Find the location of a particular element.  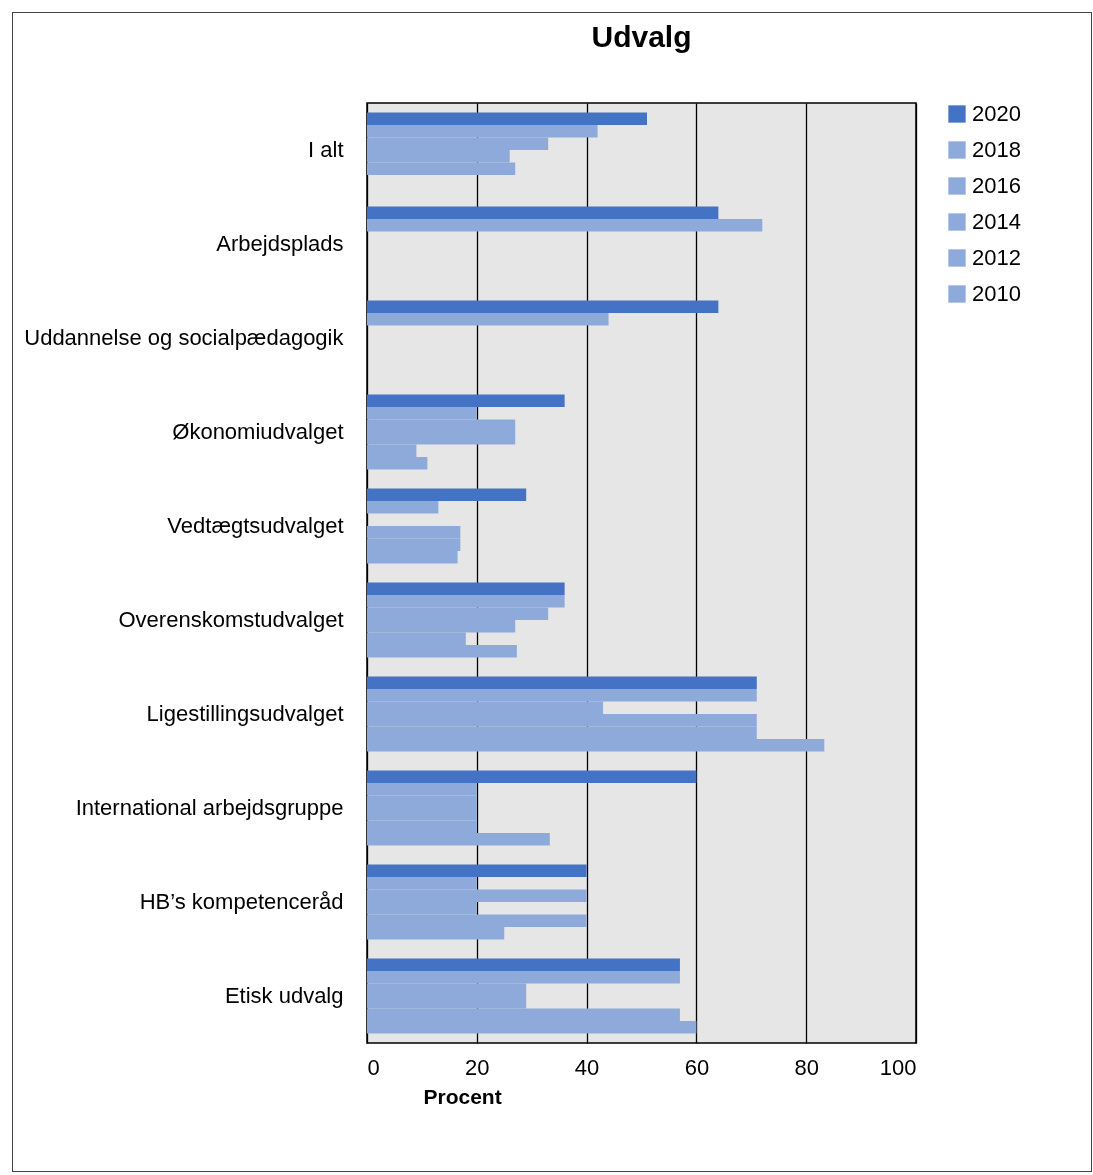

chart-title: Udvalg is located at coordinates (641, 36).